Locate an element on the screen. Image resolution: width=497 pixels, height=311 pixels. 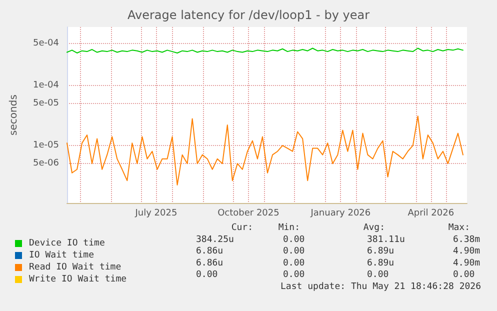
x-tick-label: July 2025 is located at coordinates (156, 213).